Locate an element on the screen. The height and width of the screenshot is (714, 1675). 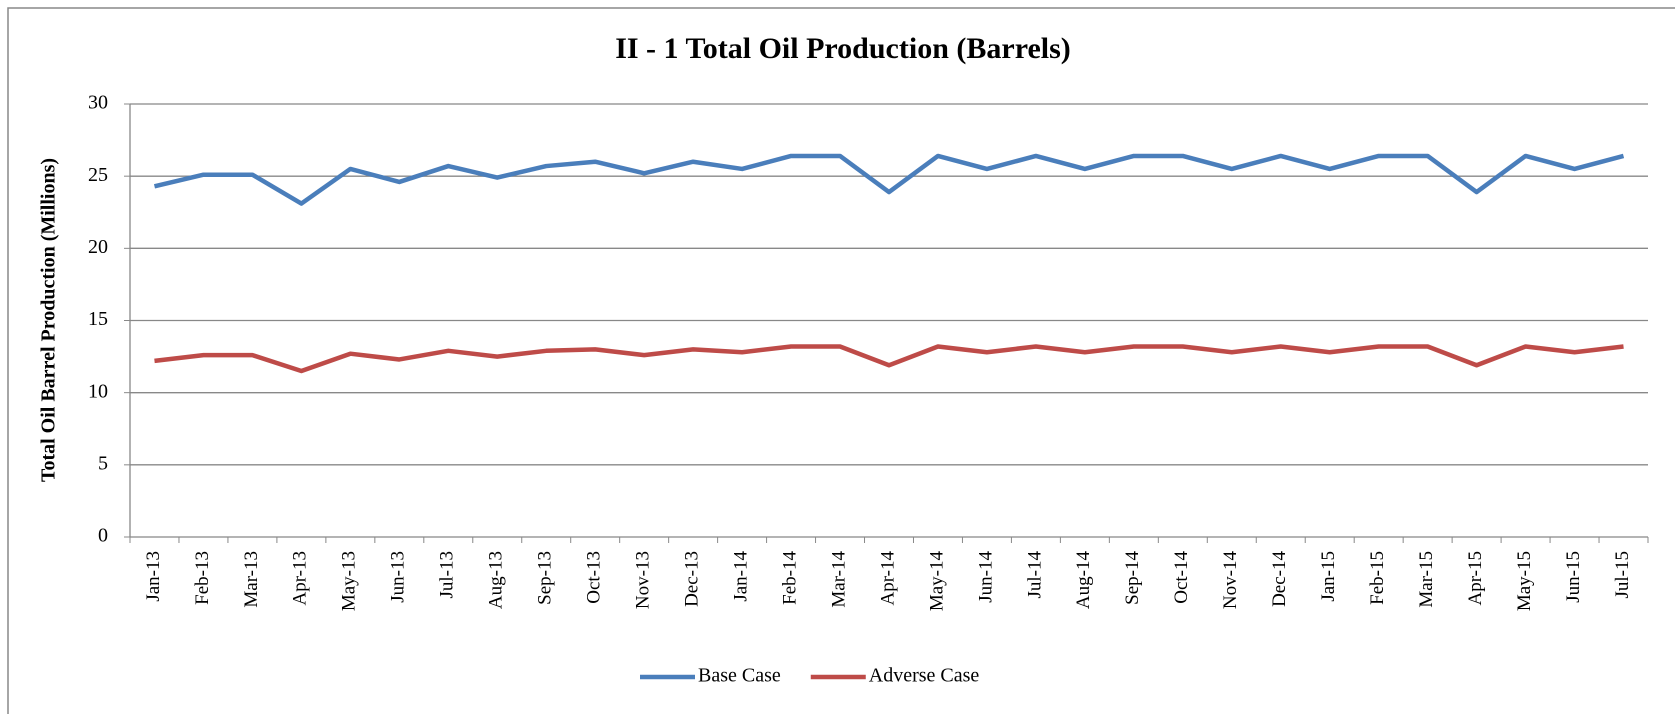
x-tick-label: Nov-13 is located at coordinates (643, 580).